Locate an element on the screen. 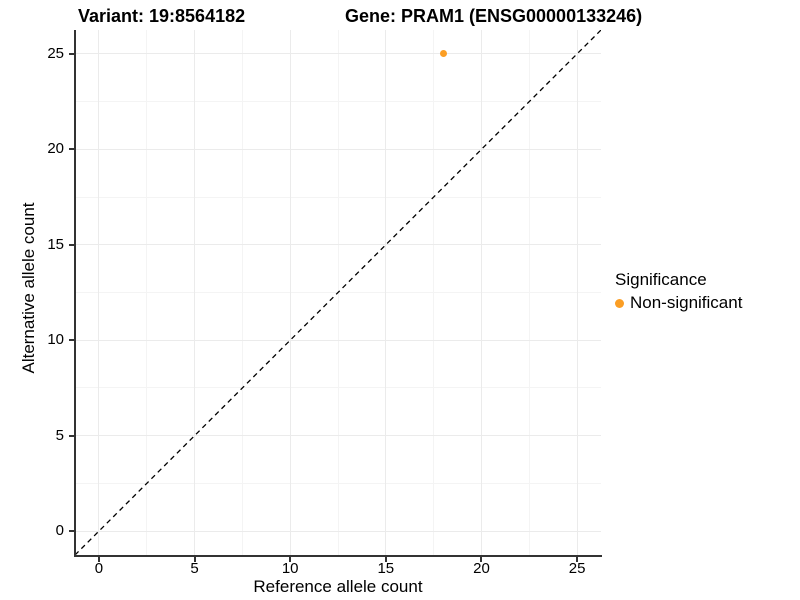 Image resolution: width=800 pixels, height=600 pixels. y-tick-label: 20 is located at coordinates (55, 149).